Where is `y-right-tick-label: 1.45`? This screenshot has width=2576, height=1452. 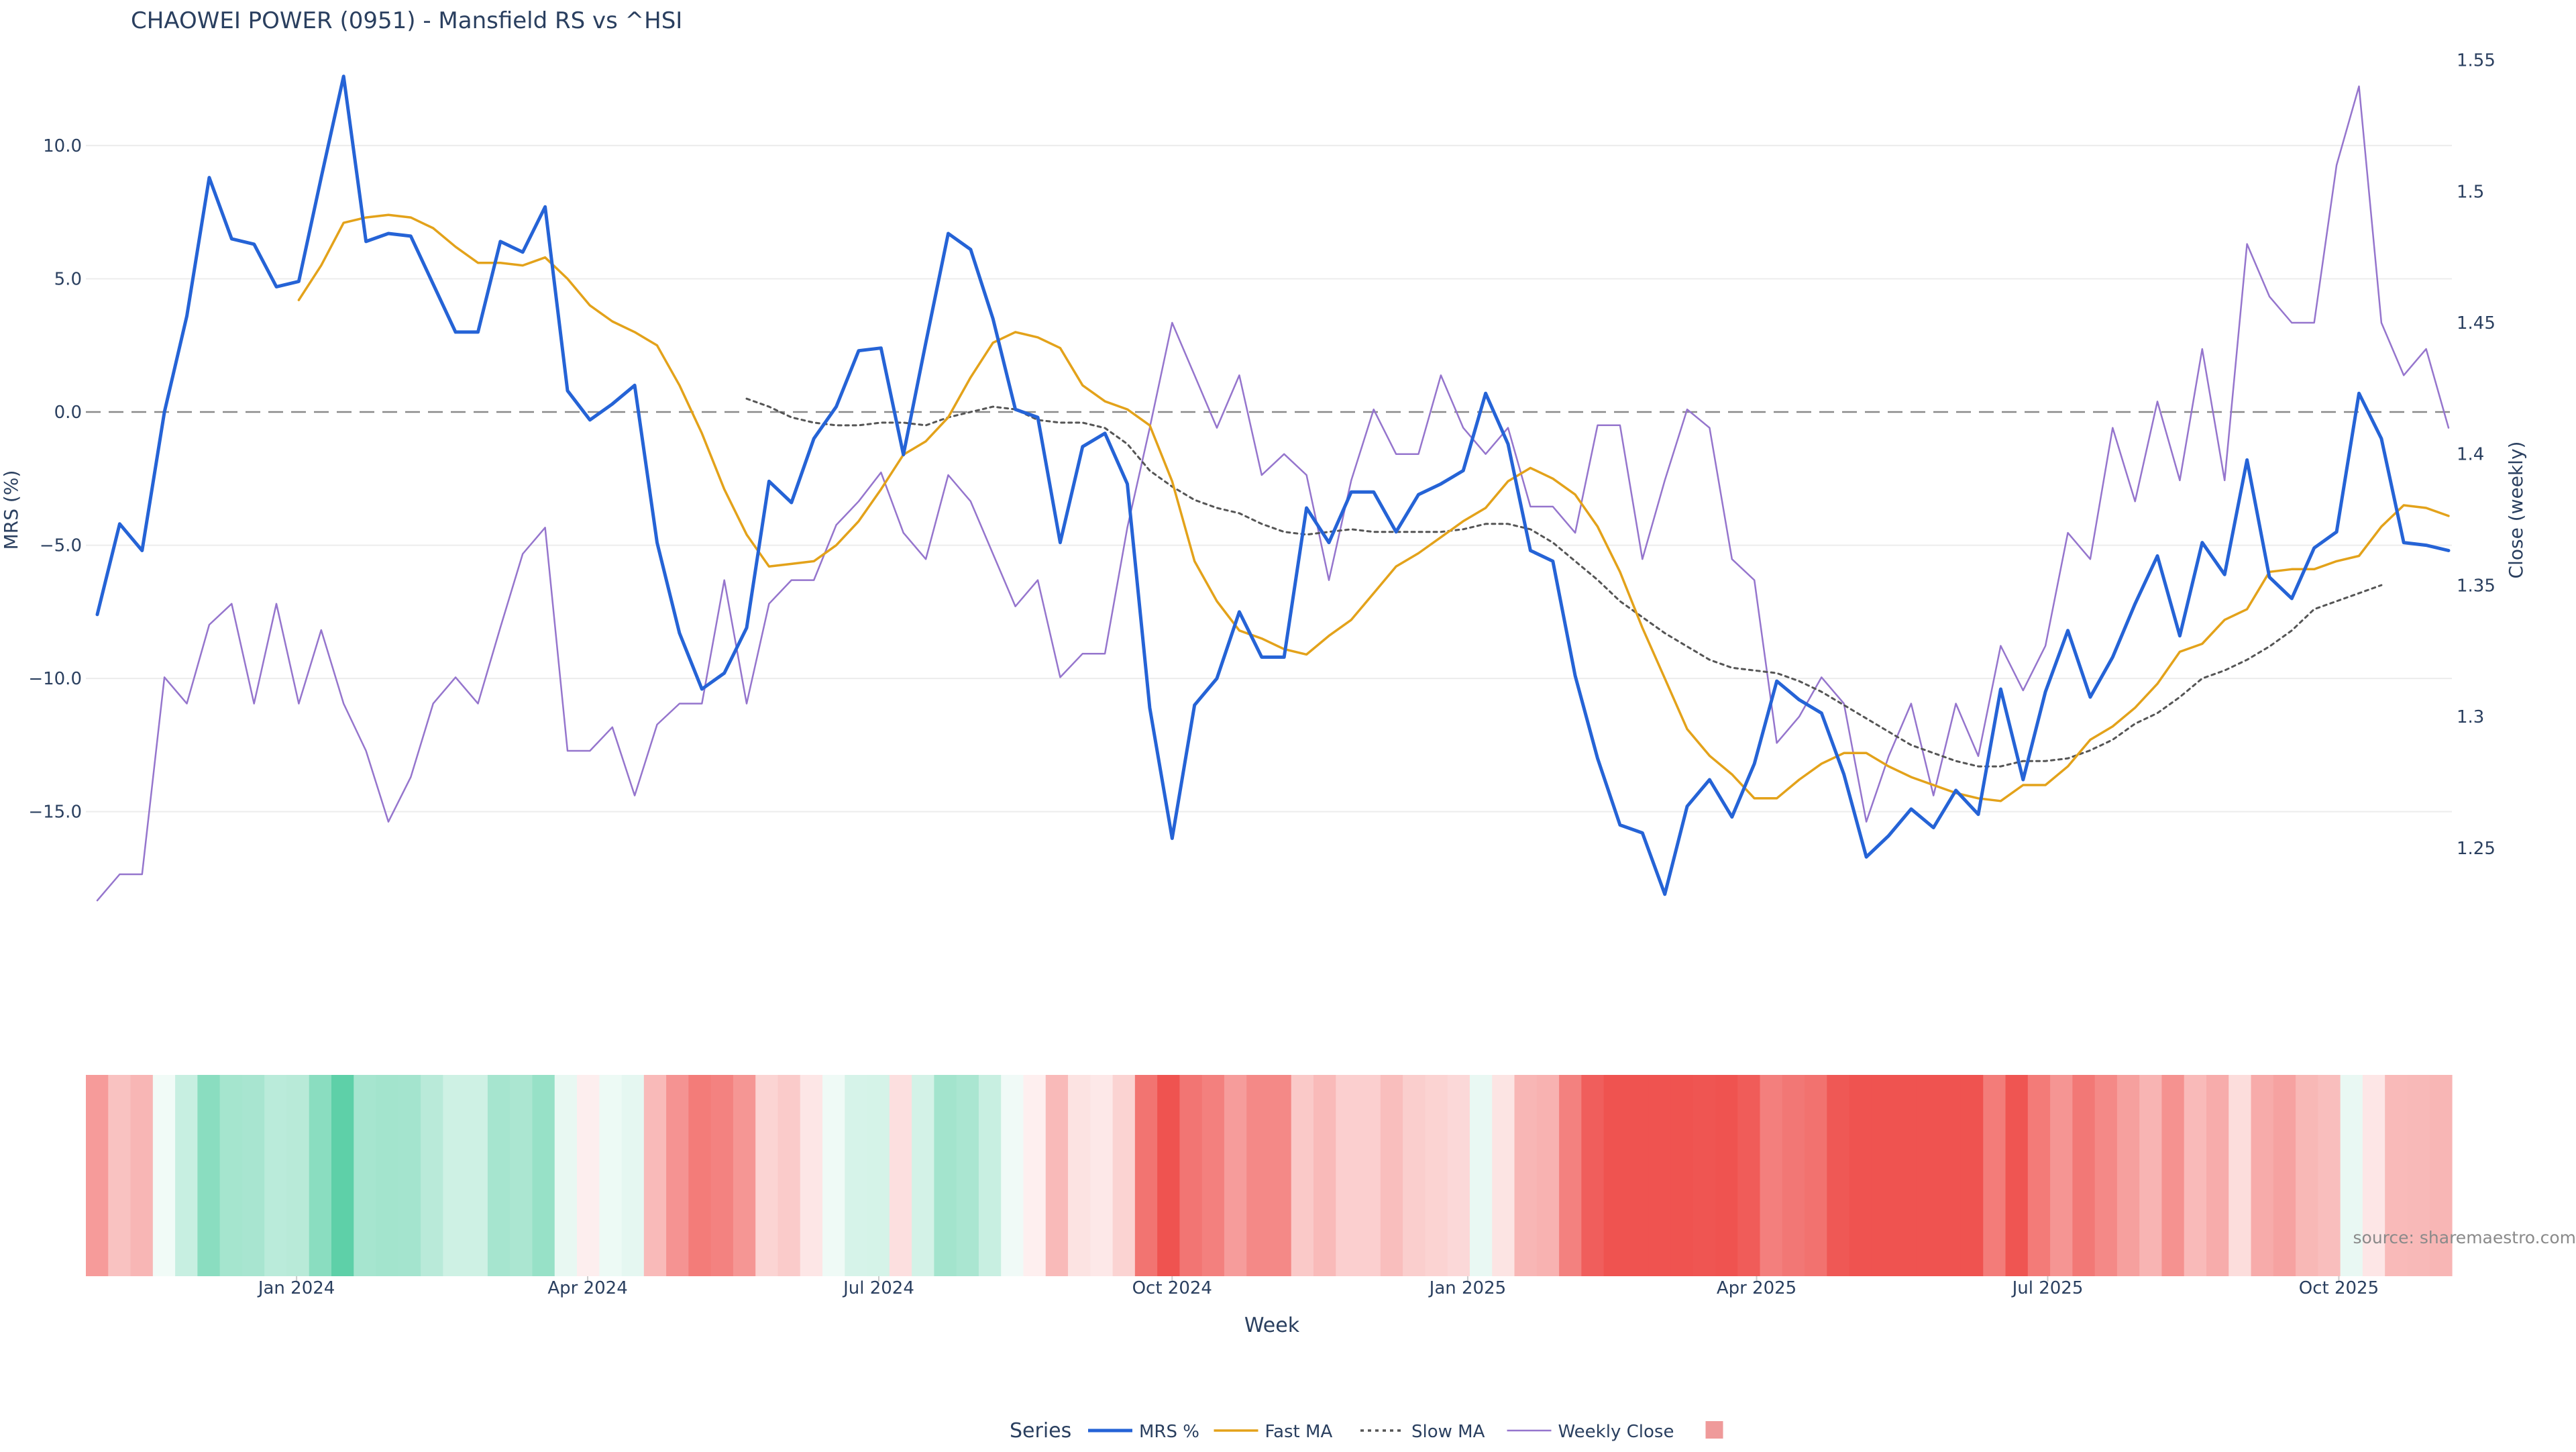 y-right-tick-label: 1.45 is located at coordinates (2476, 323).